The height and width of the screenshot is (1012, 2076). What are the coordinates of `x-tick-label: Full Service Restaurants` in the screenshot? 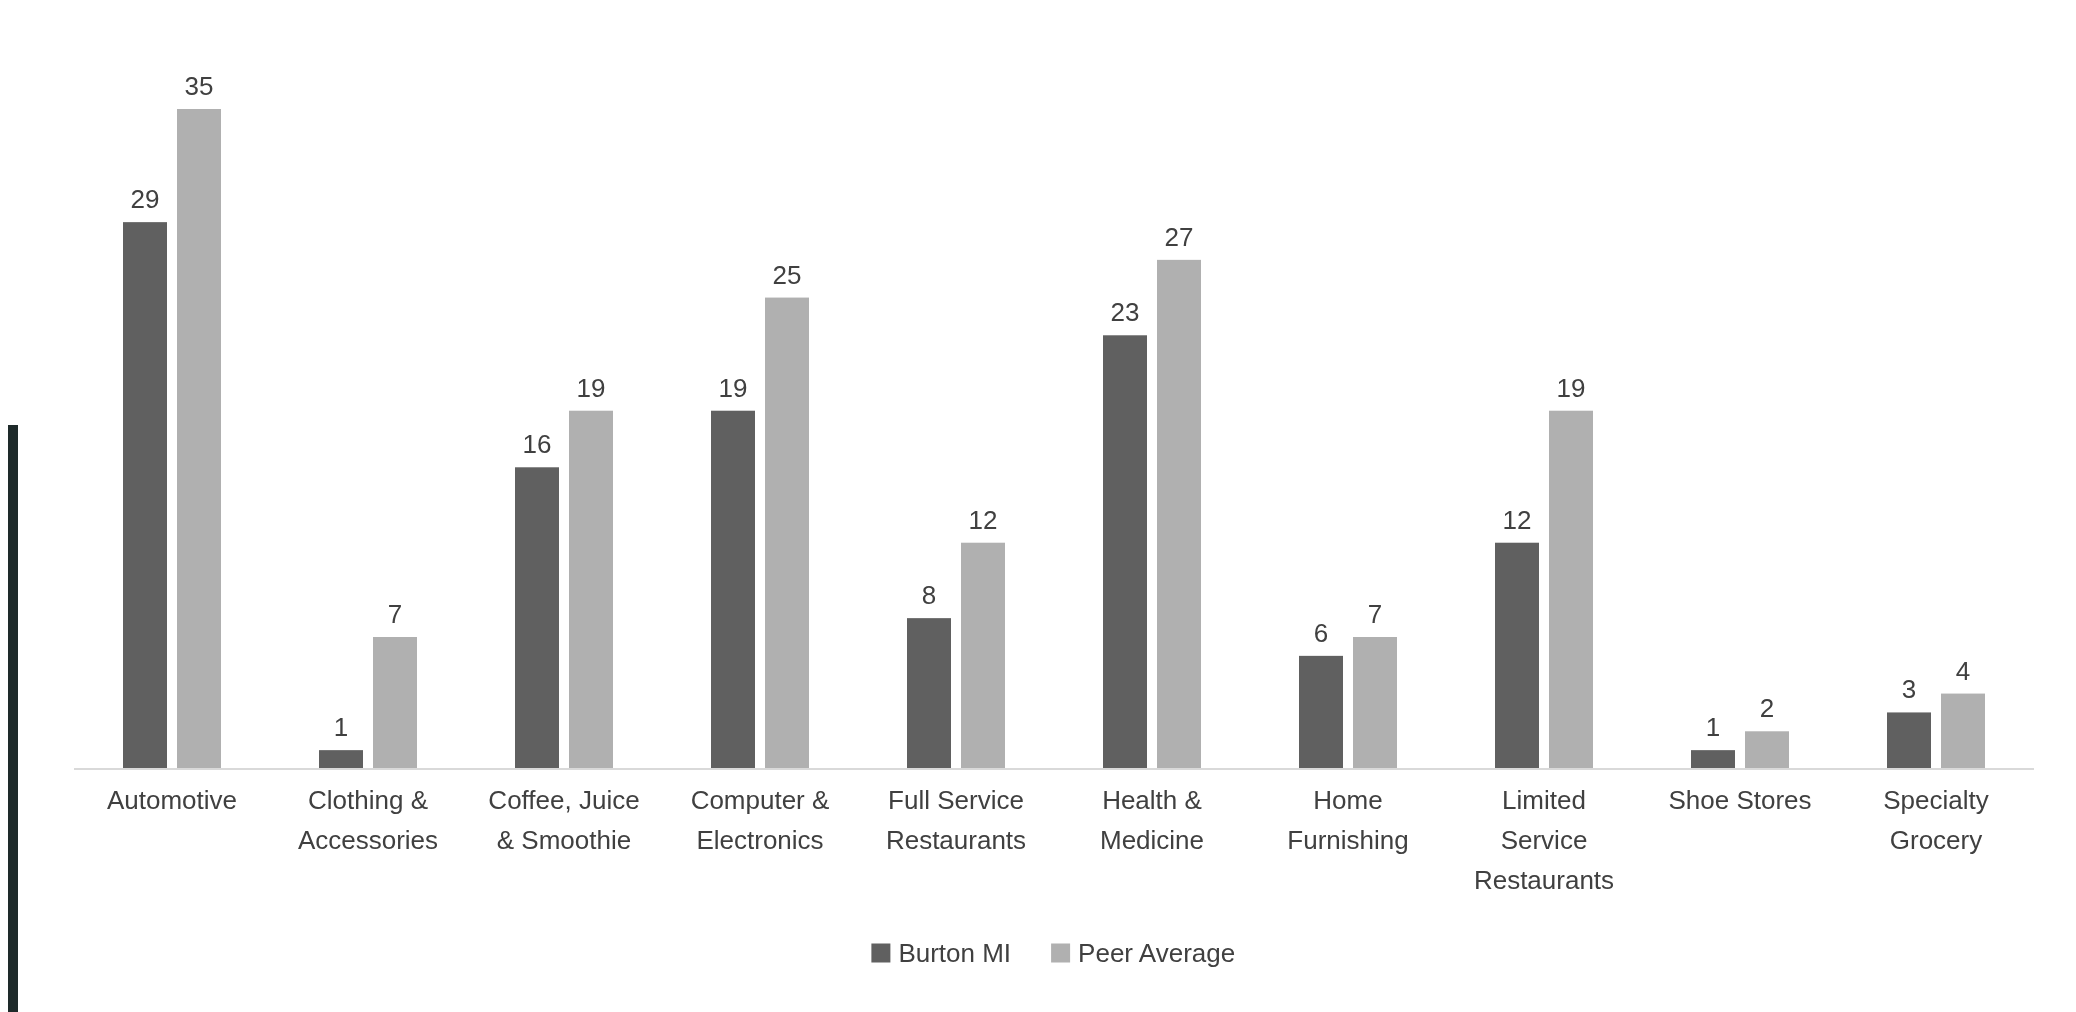 It's located at (956, 820).